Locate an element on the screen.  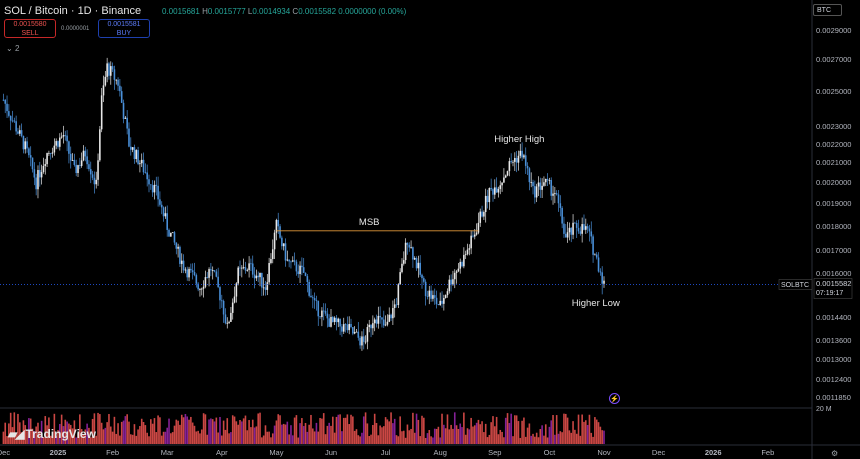
price-tick-label: 0.0025000 is located at coordinates (833, 91).